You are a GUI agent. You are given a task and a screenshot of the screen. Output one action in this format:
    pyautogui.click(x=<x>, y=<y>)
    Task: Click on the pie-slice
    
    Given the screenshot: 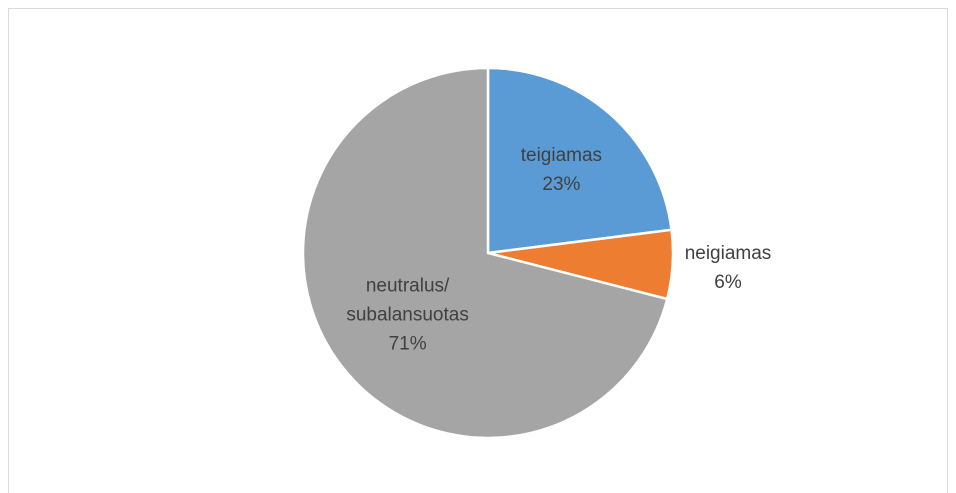 What is the action you would take?
    pyautogui.click(x=579, y=160)
    